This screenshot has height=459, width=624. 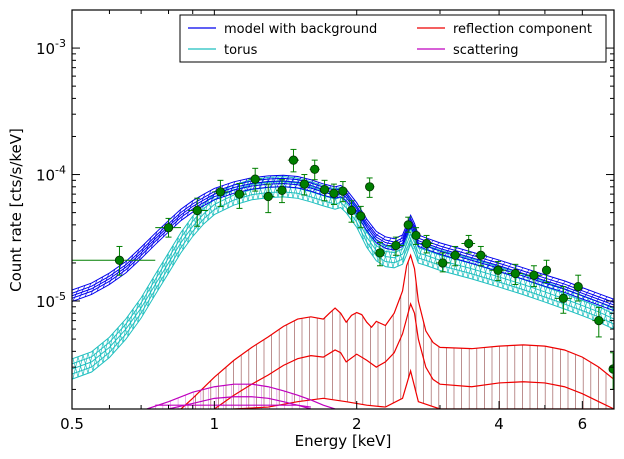 What do you see at coordinates (51, 47) in the screenshot?
I see `y-tick-label: 10-3` at bounding box center [51, 47].